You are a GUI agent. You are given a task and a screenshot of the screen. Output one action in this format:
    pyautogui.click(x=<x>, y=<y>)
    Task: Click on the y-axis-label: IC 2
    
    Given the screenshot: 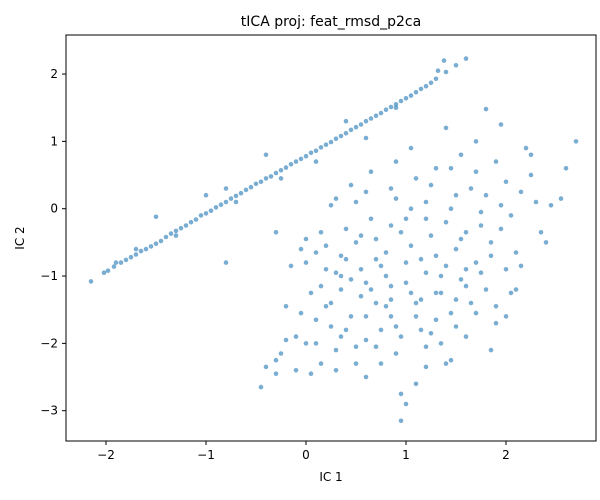 What is the action you would take?
    pyautogui.click(x=20, y=237)
    